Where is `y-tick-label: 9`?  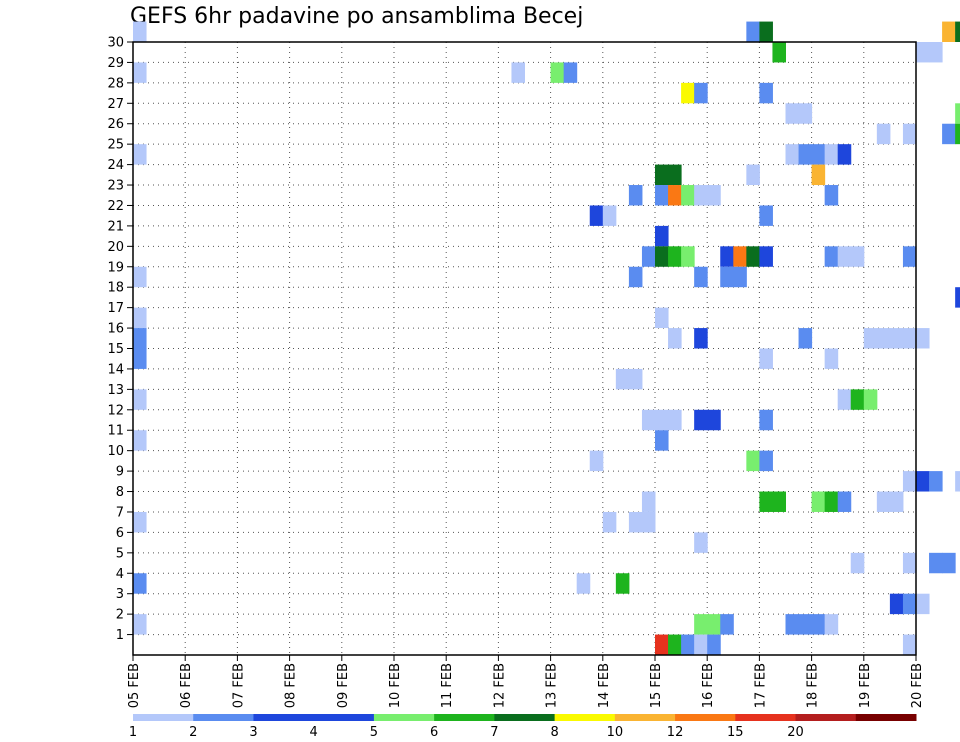 y-tick-label: 9 is located at coordinates (120, 472).